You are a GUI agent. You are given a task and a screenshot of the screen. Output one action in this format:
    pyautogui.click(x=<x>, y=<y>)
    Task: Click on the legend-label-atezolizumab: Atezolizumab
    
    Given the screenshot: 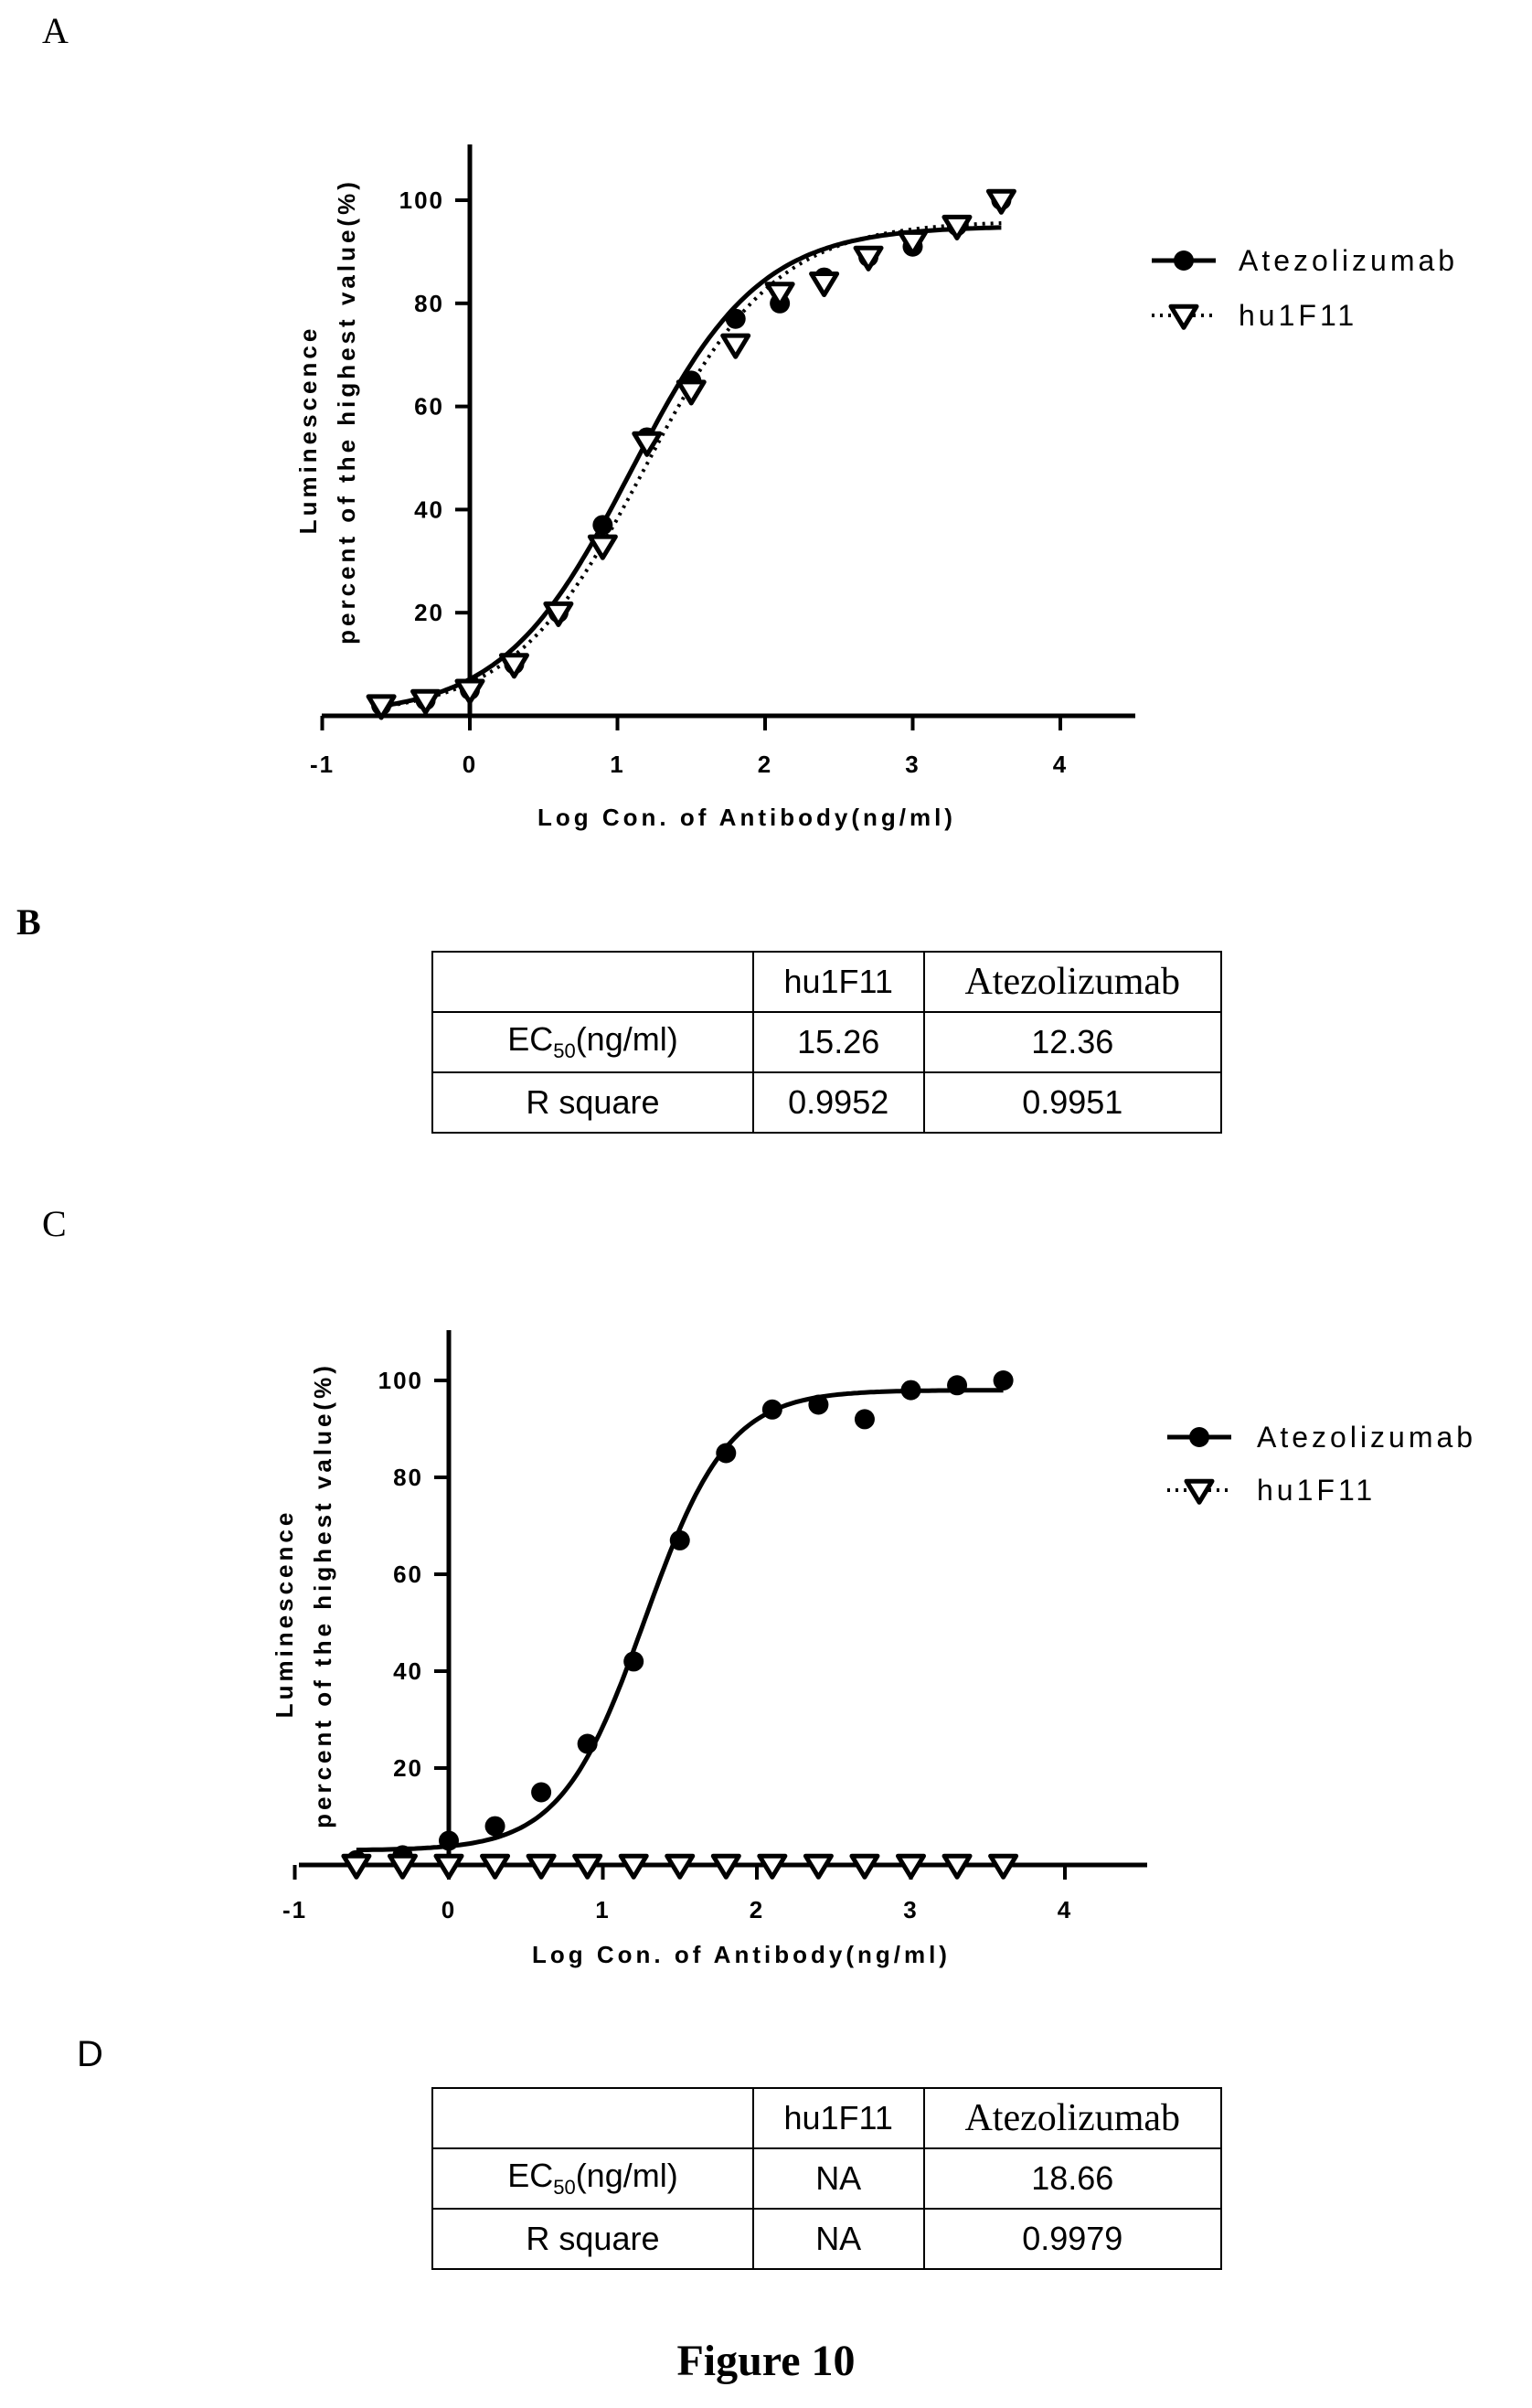 What is the action you would take?
    pyautogui.click(x=1348, y=260)
    